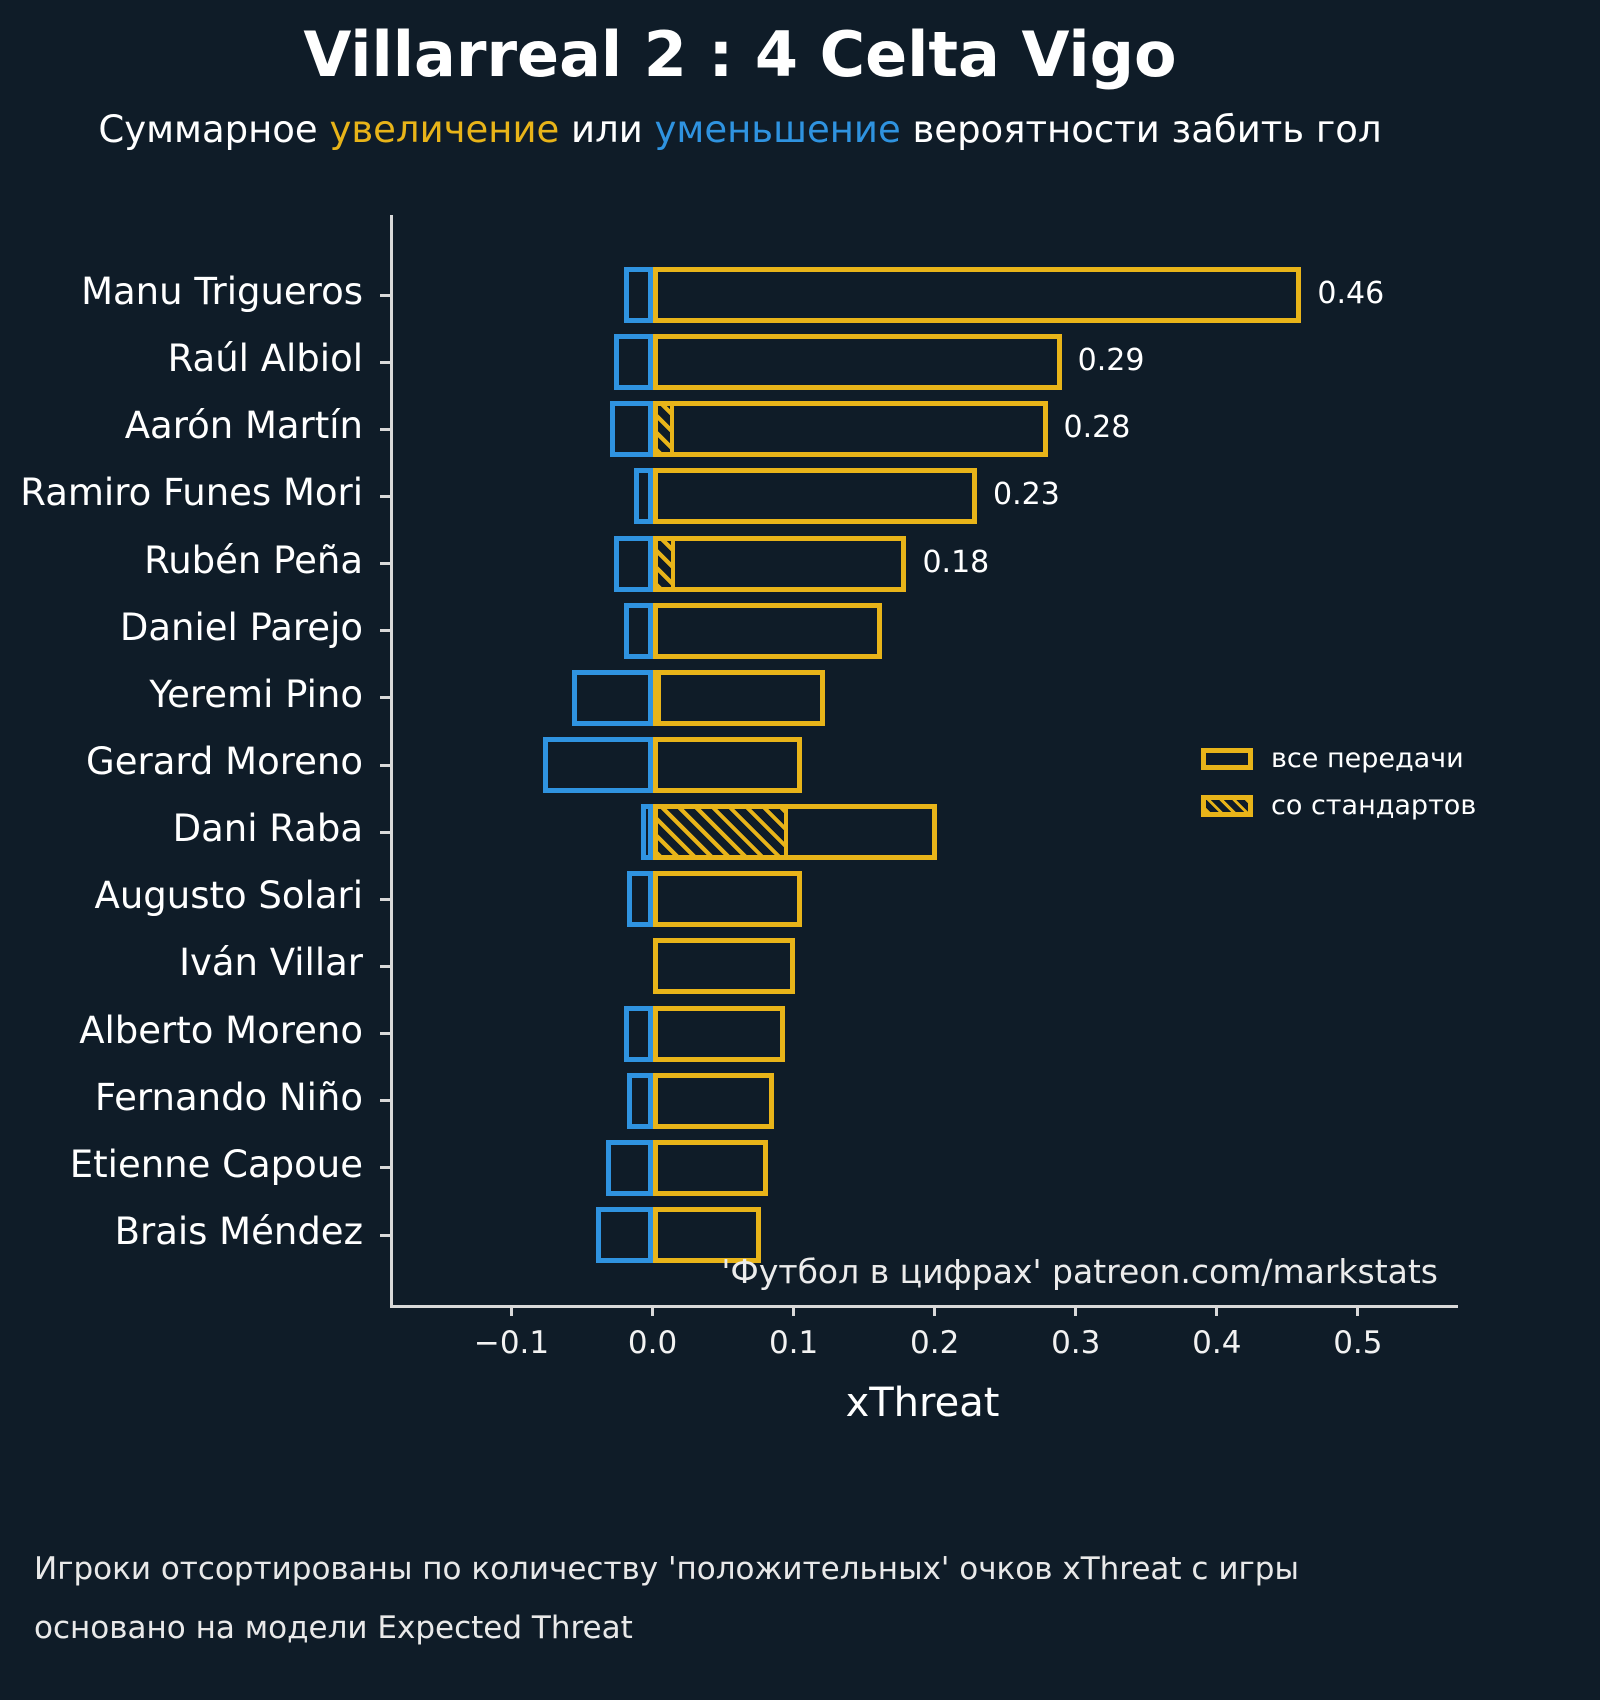 This screenshot has height=1700, width=1600. I want to click on legend-label-set-pieces: со стандартов, so click(1374, 805).